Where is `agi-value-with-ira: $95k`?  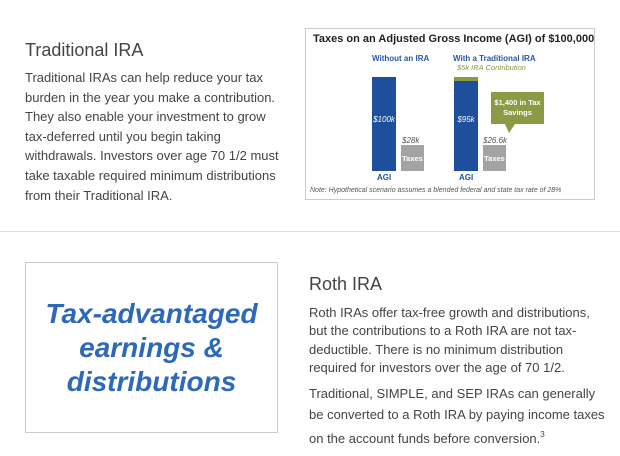 agi-value-with-ira: $95k is located at coordinates (466, 119).